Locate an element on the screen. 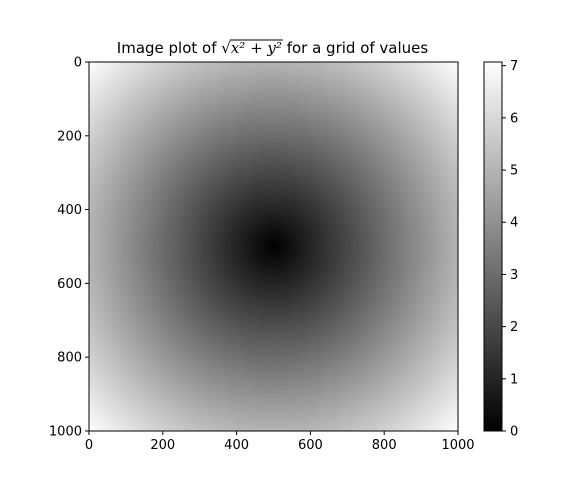  x-tick-label: 800 is located at coordinates (384, 445).